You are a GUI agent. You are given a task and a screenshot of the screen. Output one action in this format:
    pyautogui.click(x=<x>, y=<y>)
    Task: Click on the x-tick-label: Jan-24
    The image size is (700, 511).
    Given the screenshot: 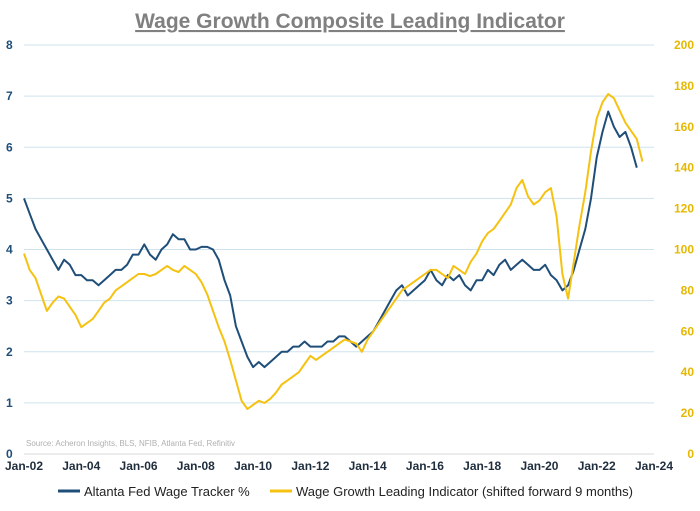 What is the action you would take?
    pyautogui.click(x=654, y=466)
    